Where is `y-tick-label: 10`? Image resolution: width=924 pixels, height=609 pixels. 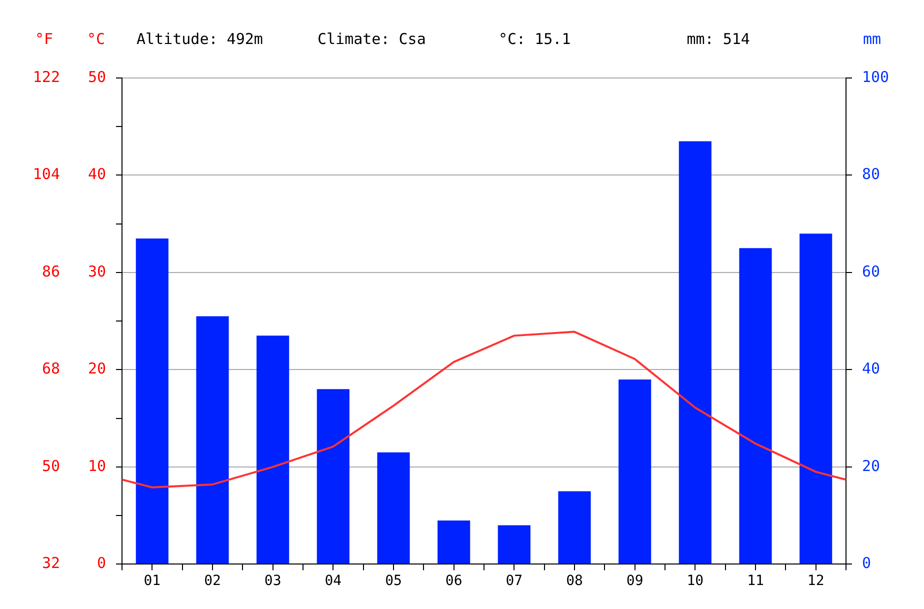
y-tick-label: 10 is located at coordinates (97, 465).